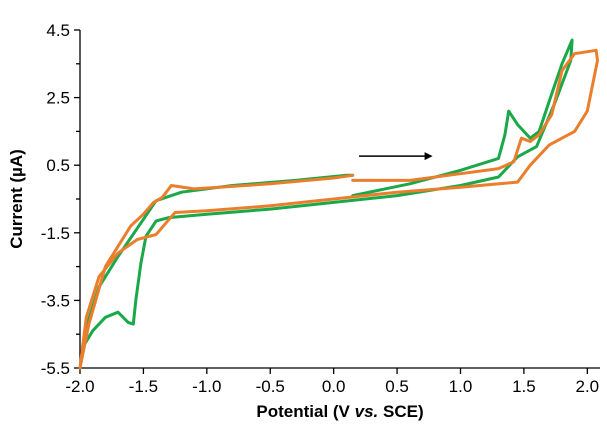 The height and width of the screenshot is (425, 607). Describe the element at coordinates (428, 156) in the screenshot. I see `arrow-head-icon` at that location.